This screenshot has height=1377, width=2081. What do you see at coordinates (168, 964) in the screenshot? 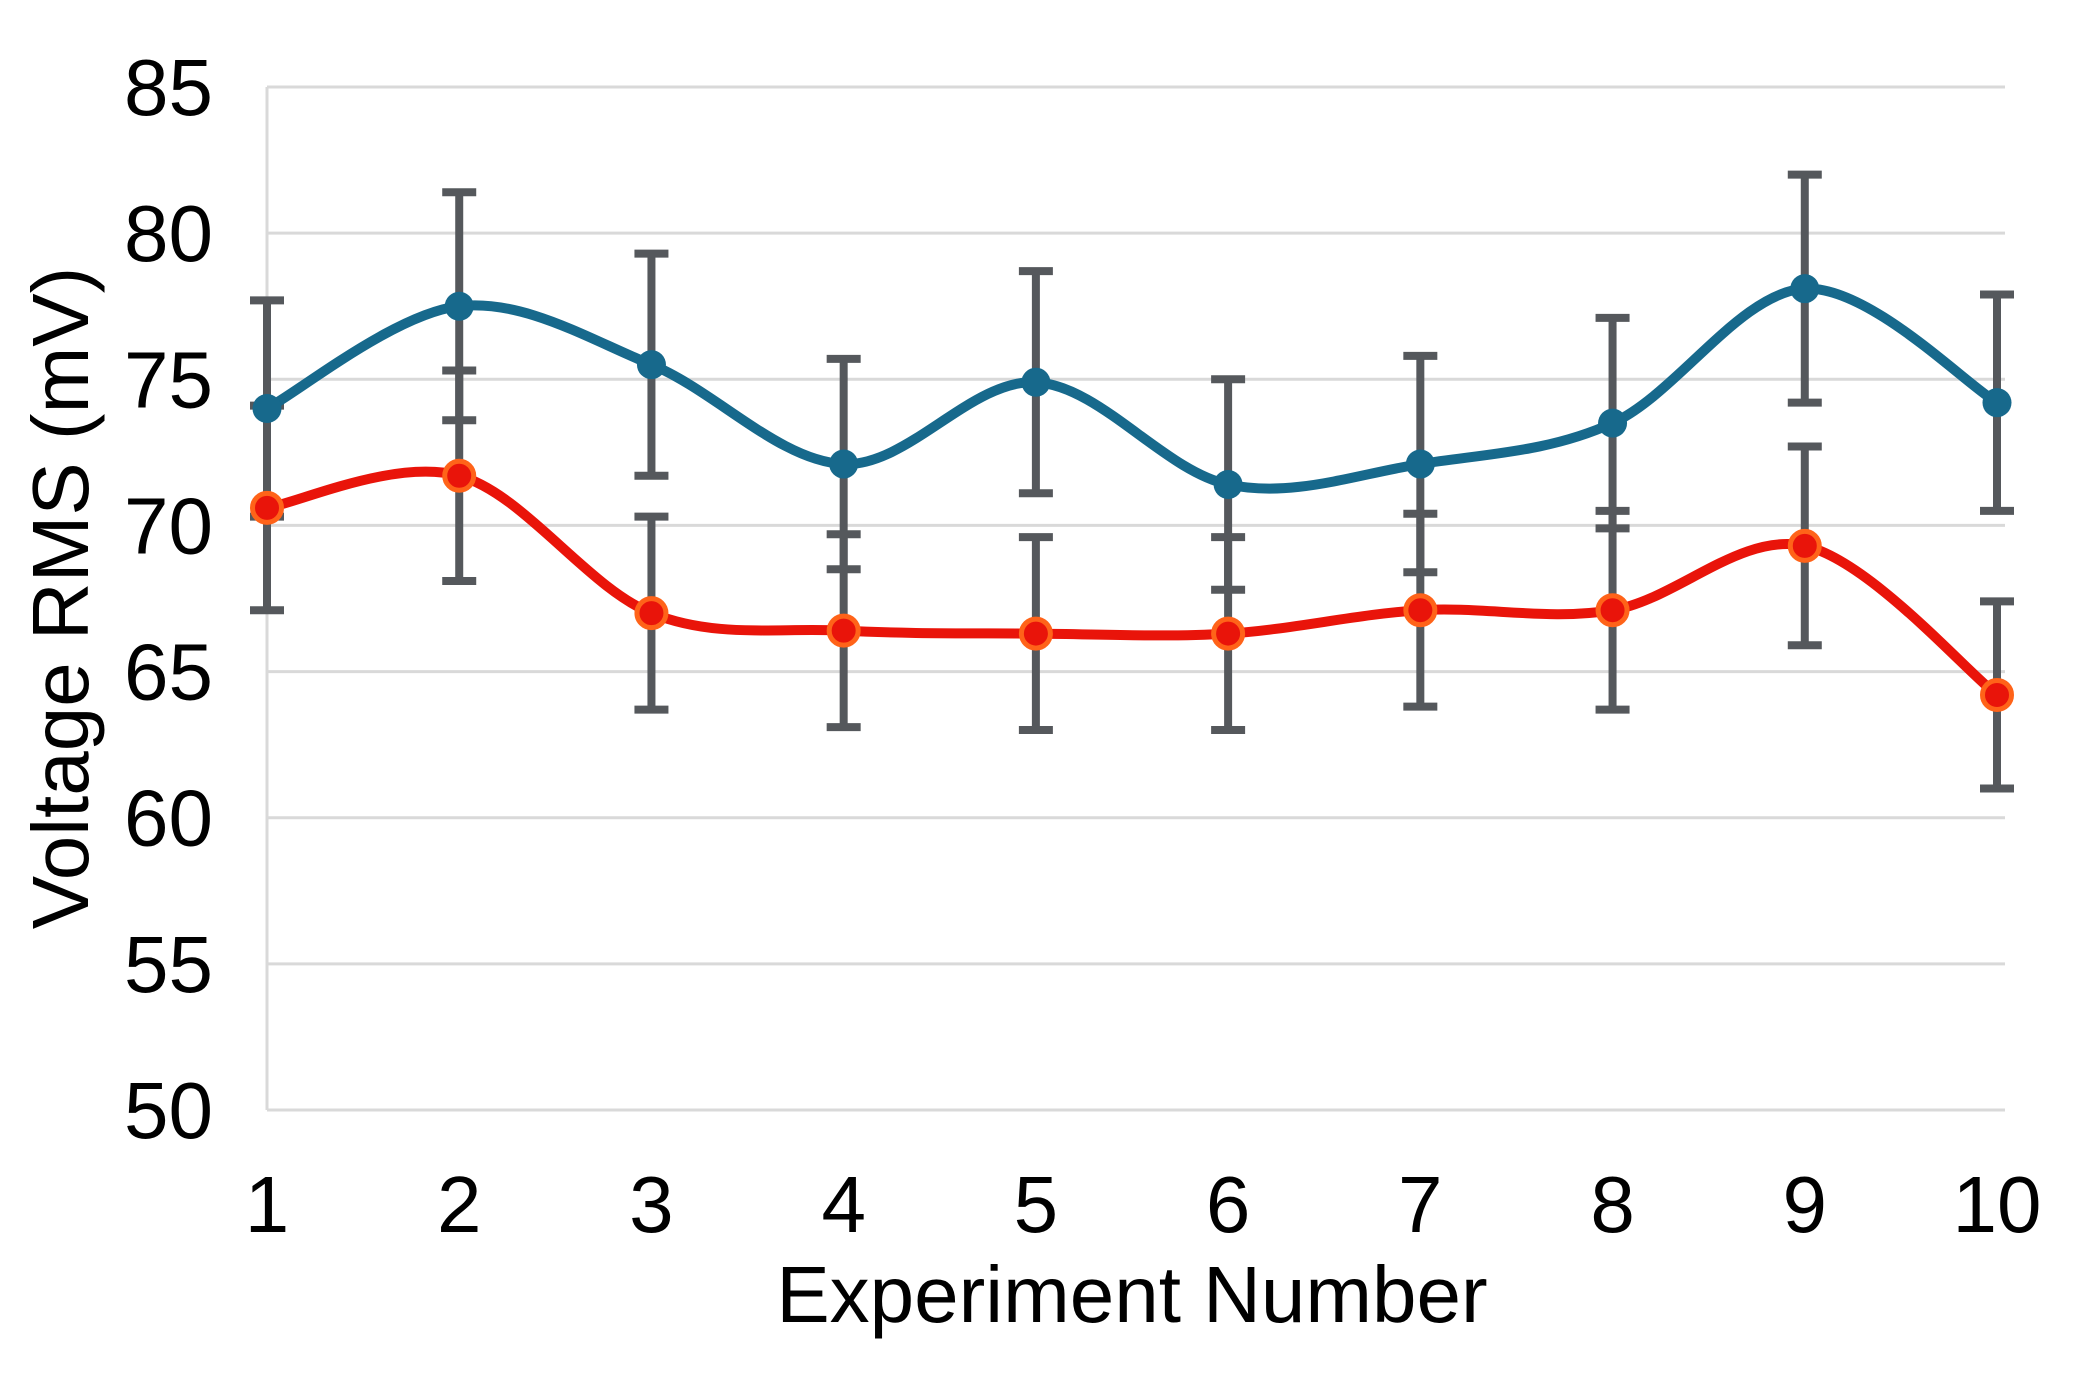
I see `y-tick-55: 55` at bounding box center [168, 964].